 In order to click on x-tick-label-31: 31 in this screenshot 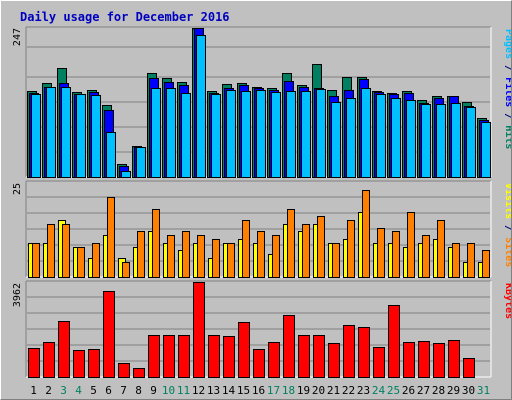, I will do `click(483, 390)`.